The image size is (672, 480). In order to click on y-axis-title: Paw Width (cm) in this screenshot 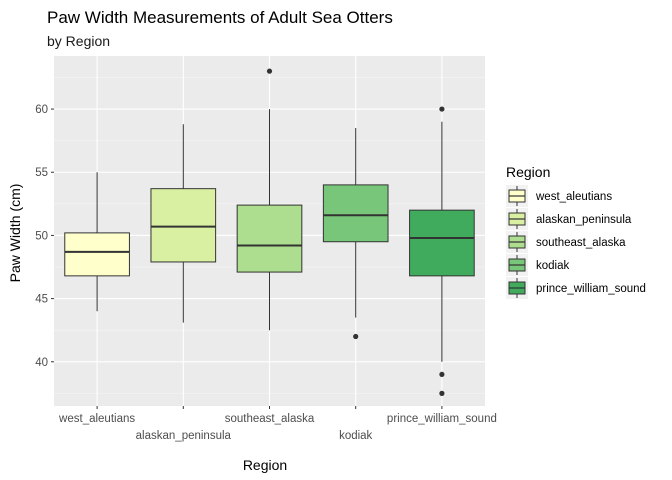, I will do `click(15, 233)`.